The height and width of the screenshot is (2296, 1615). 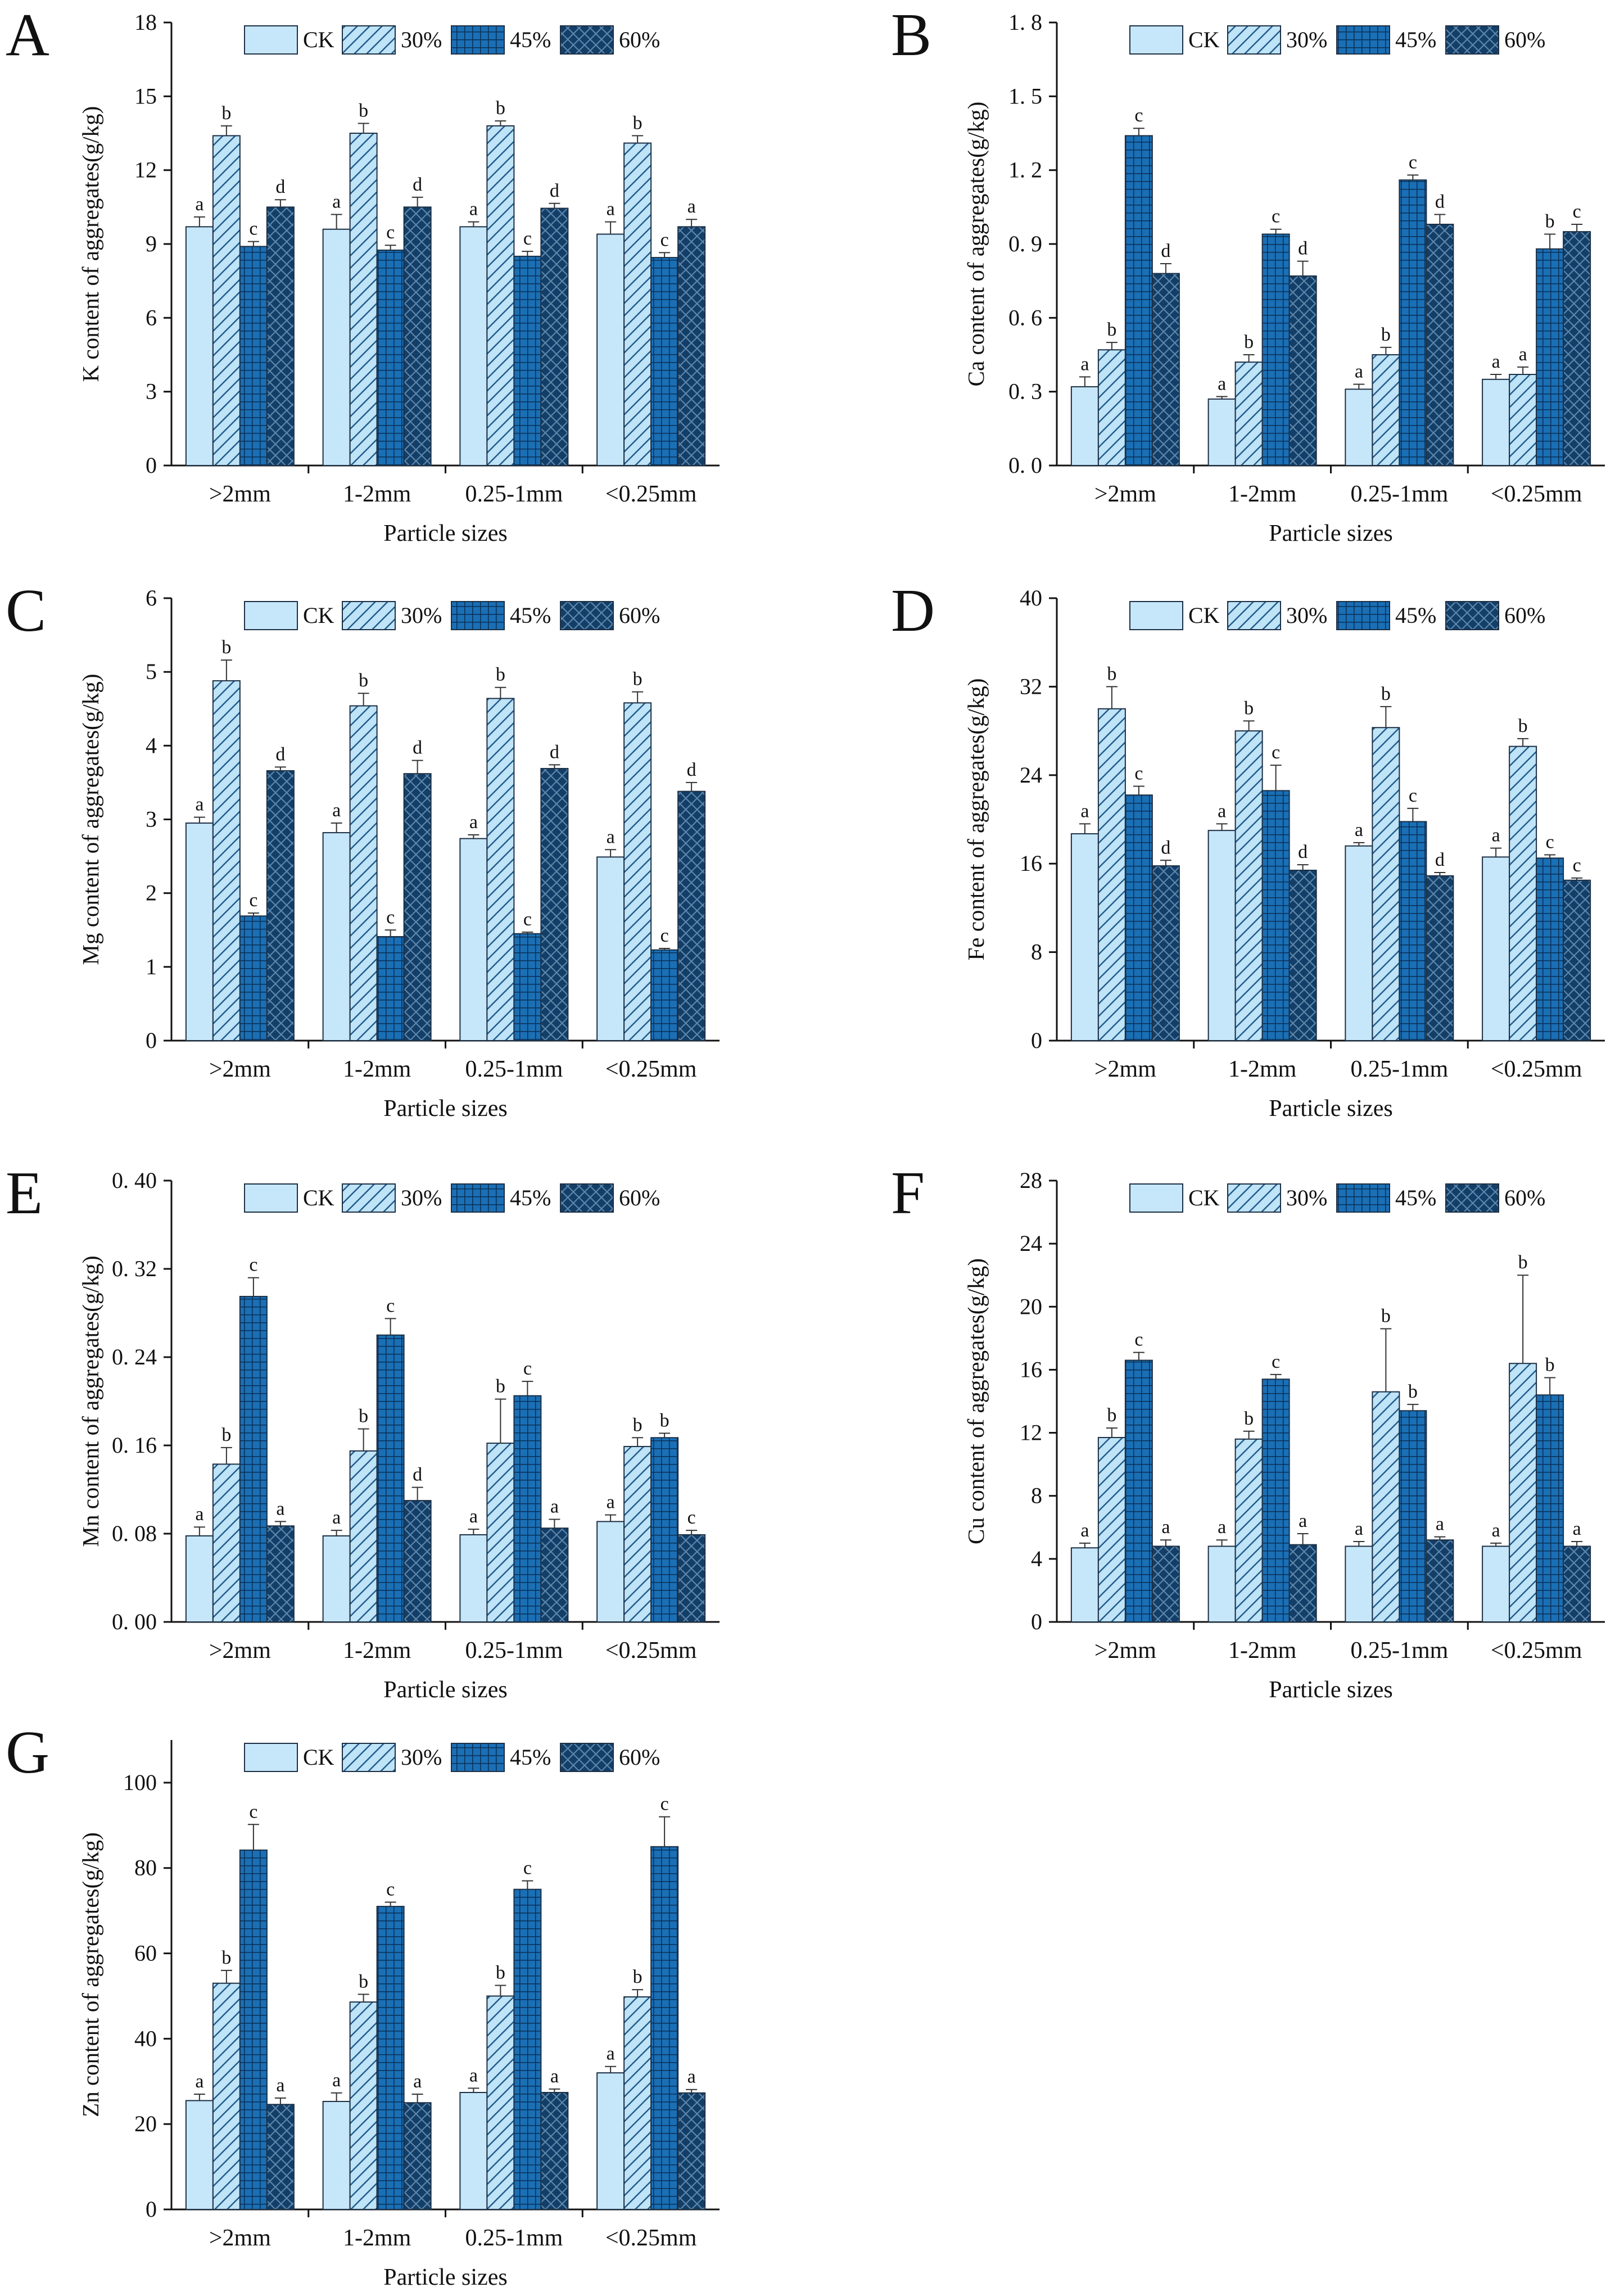 I want to click on panel-letter: A, so click(x=27, y=35).